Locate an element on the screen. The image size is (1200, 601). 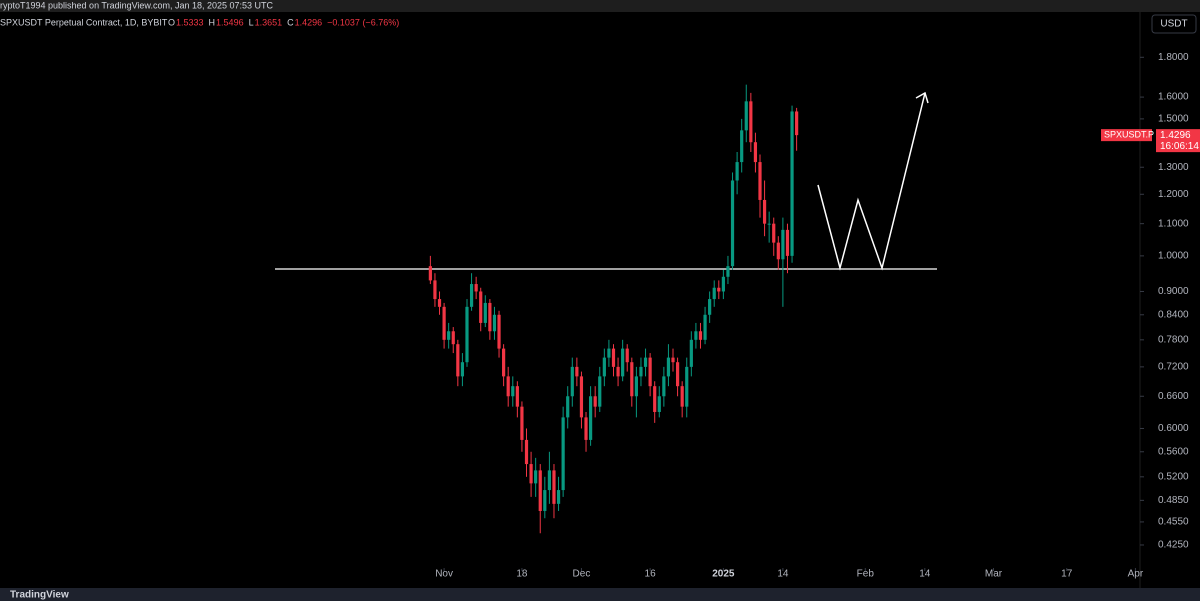
symbol-tag is located at coordinates (1126, 135).